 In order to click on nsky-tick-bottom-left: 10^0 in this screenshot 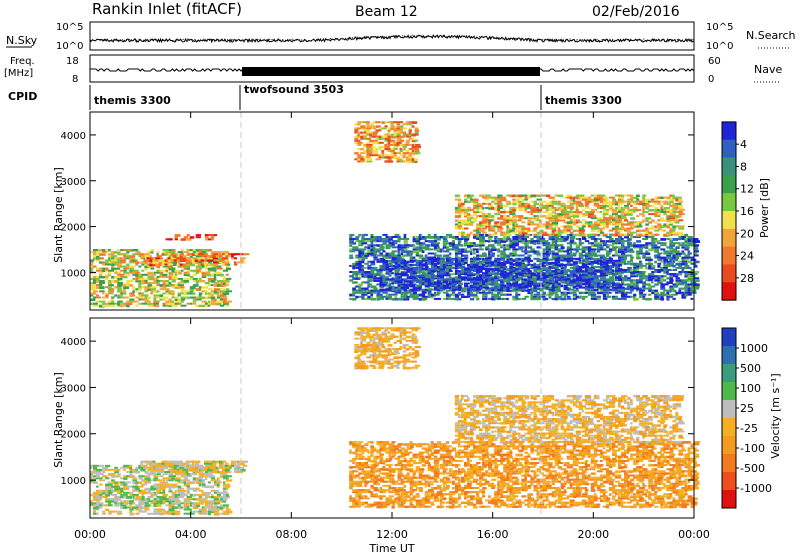, I will do `click(69, 46)`.